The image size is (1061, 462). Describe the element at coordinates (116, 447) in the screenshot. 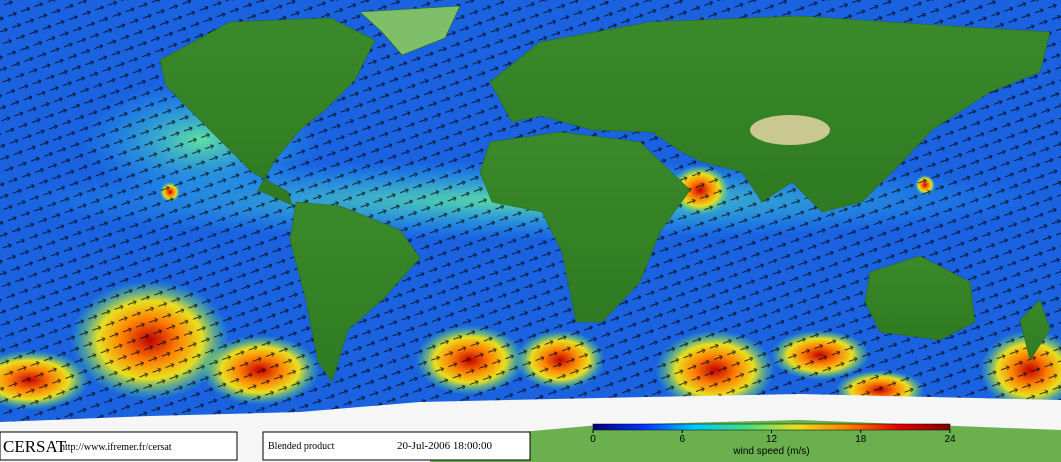

I see `url: http://www.ifremer.fr/cersat` at that location.